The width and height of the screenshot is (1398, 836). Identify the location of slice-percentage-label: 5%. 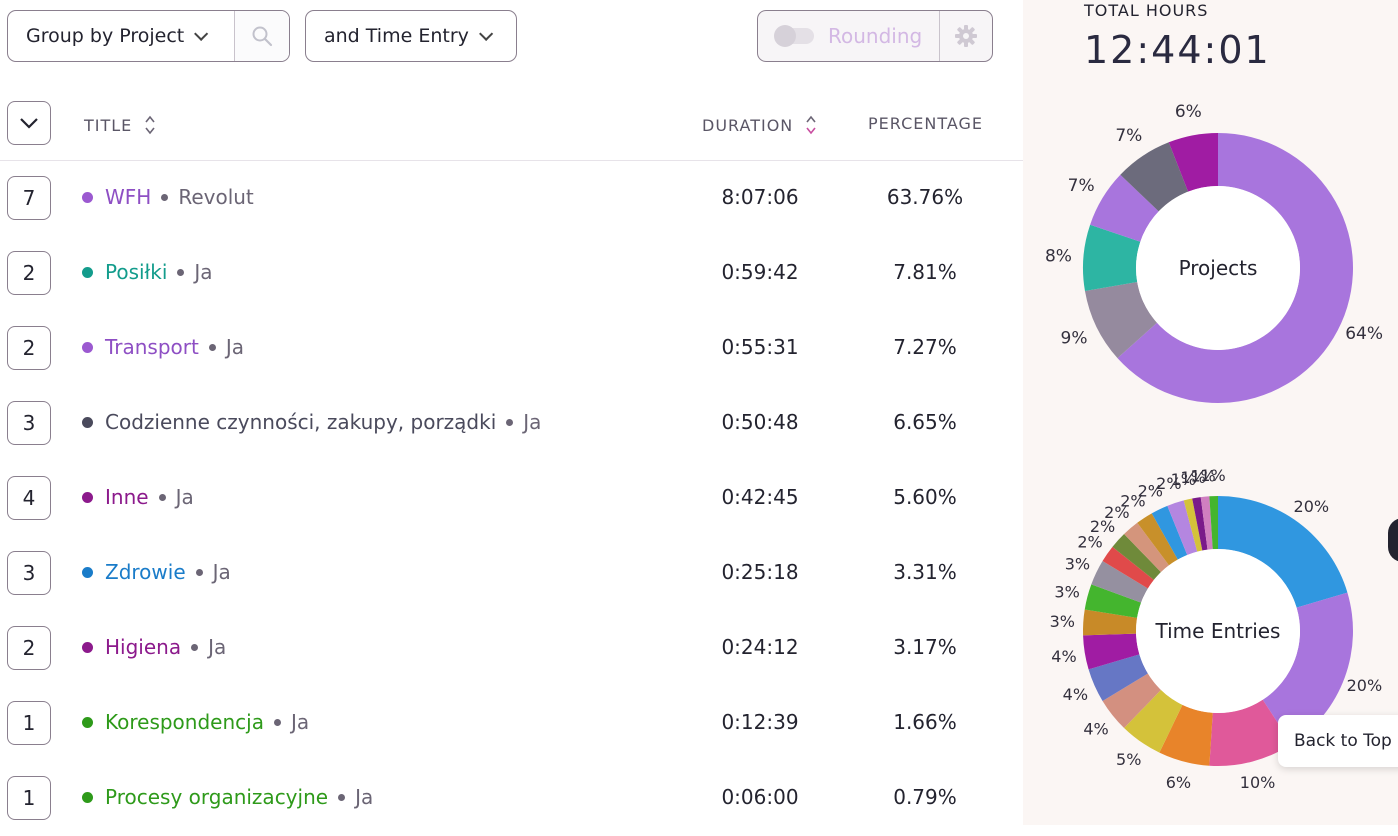
(1128, 759).